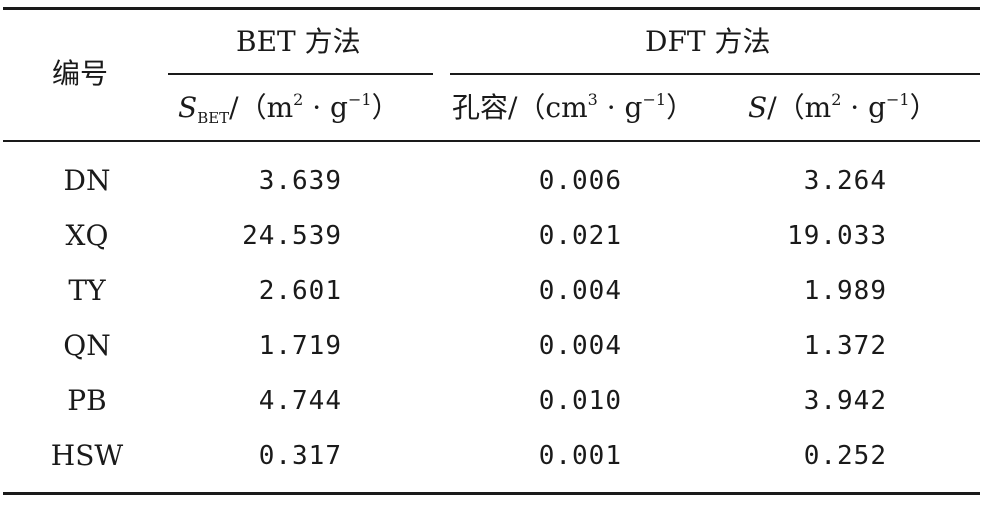  What do you see at coordinates (863, 107) in the screenshot?
I see `s-unit-mid: · g` at bounding box center [863, 107].